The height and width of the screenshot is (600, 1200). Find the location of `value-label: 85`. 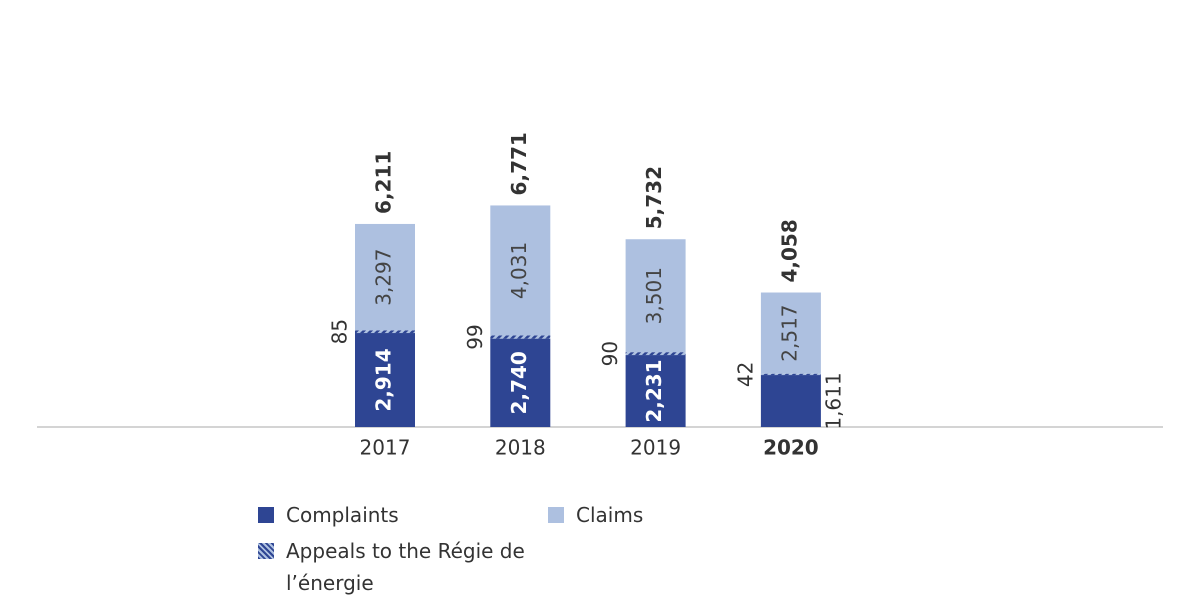

value-label: 85 is located at coordinates (340, 331).